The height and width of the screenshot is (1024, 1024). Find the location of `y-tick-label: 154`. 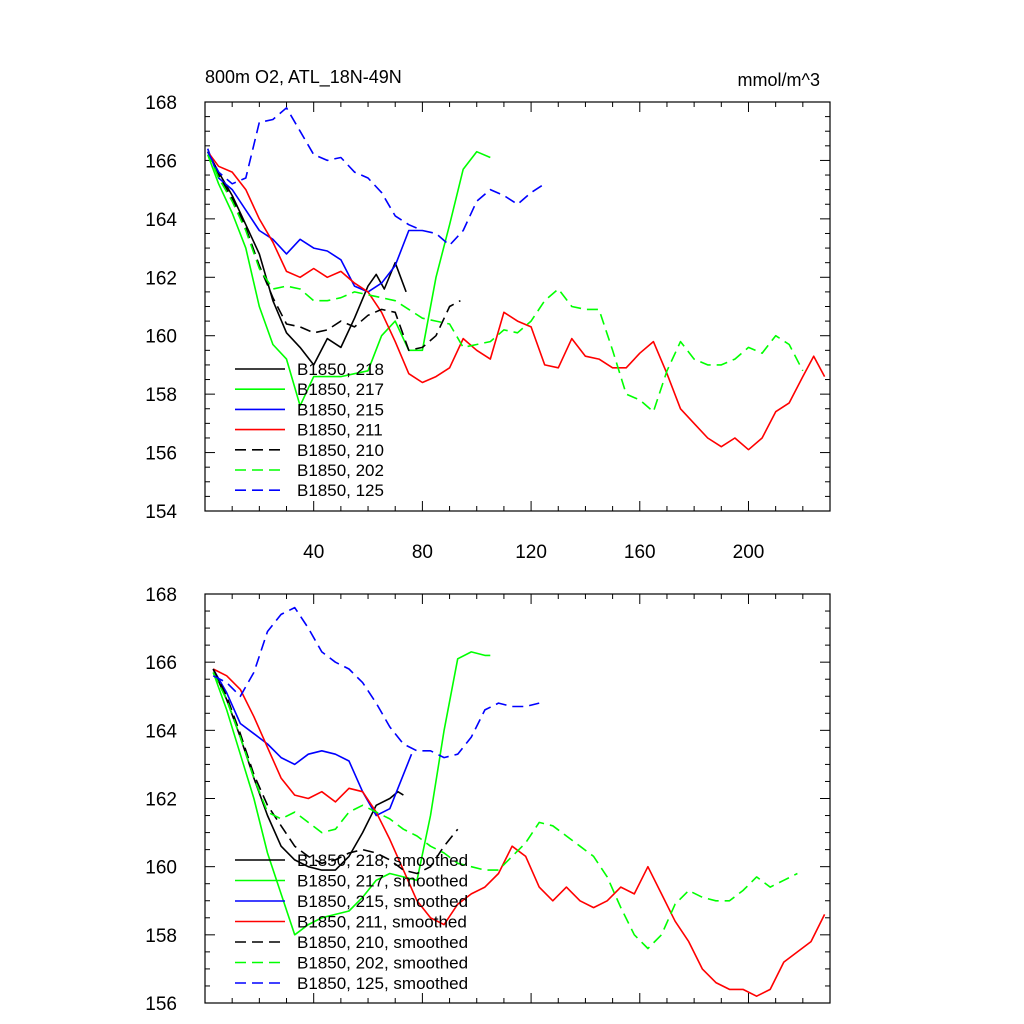

y-tick-label: 154 is located at coordinates (161, 512).